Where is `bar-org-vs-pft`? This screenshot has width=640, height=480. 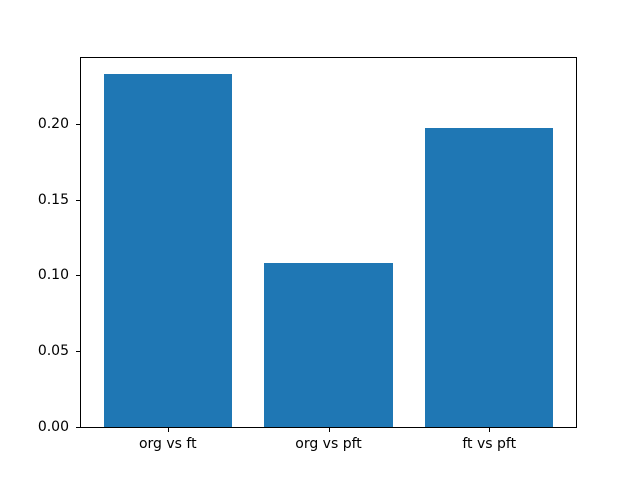
bar-org-vs-pft is located at coordinates (328, 345).